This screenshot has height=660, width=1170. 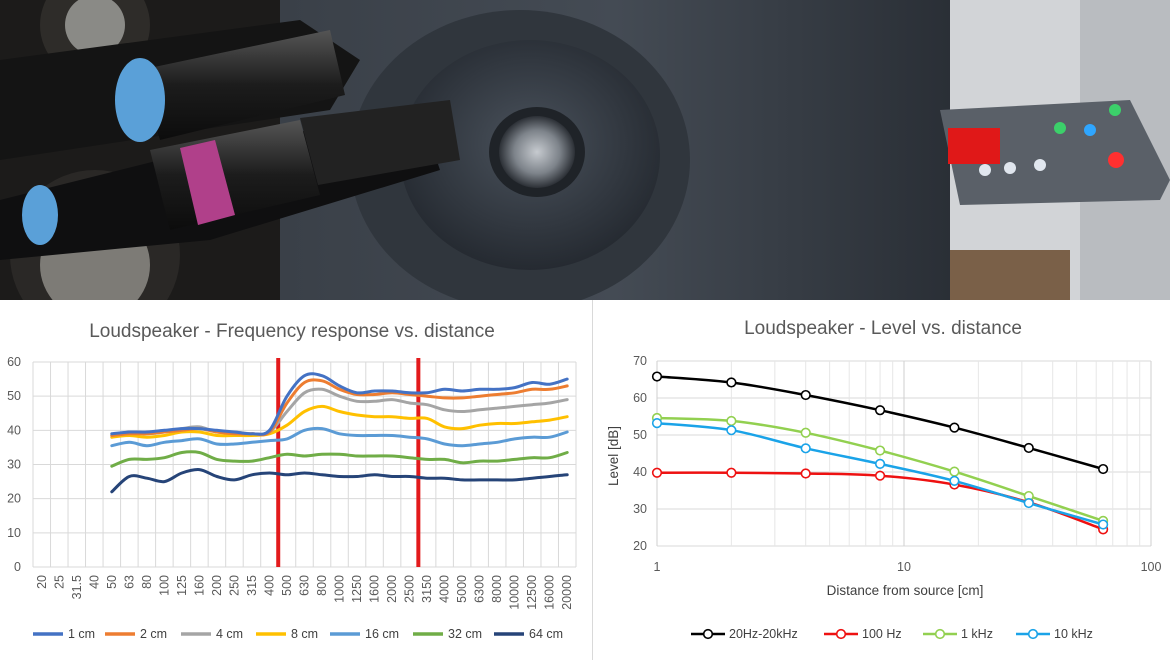 I want to click on y-tick-label: 70, so click(x=640, y=361).